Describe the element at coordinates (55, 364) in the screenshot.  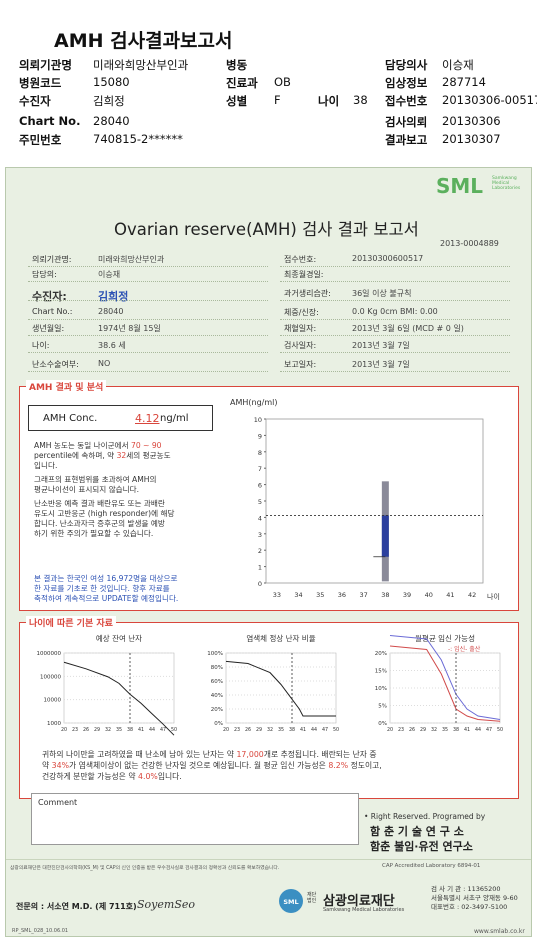
I see `patient-label: 난소수술여부:` at that location.